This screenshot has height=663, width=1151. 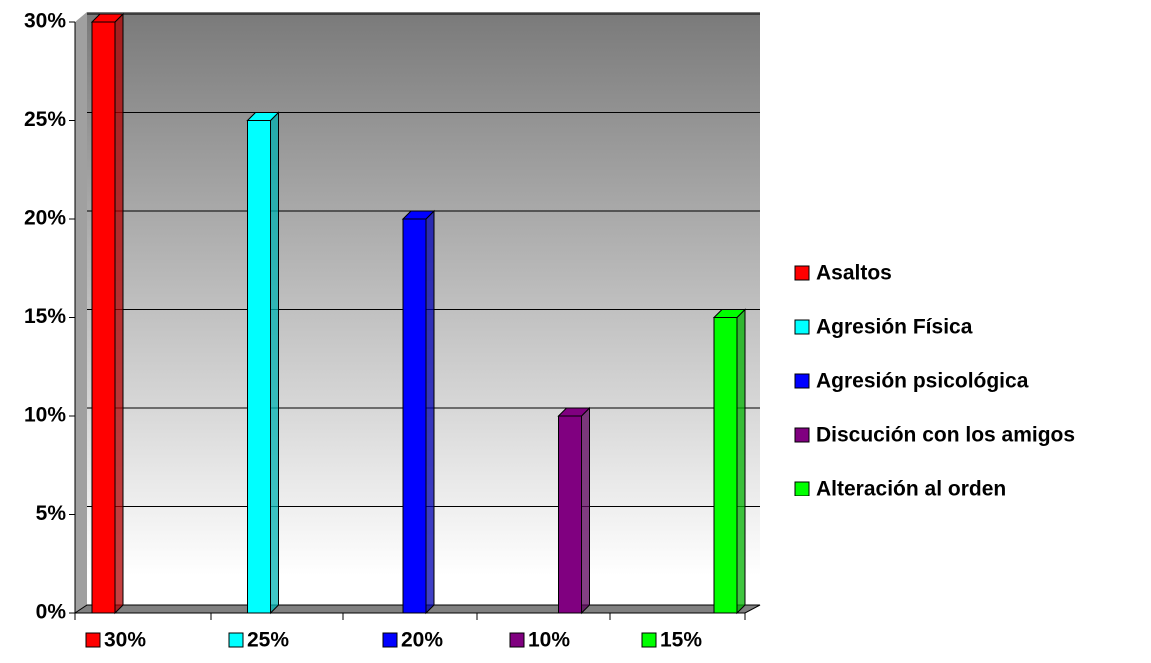 I want to click on legend-label: Asaltos, so click(x=854, y=273).